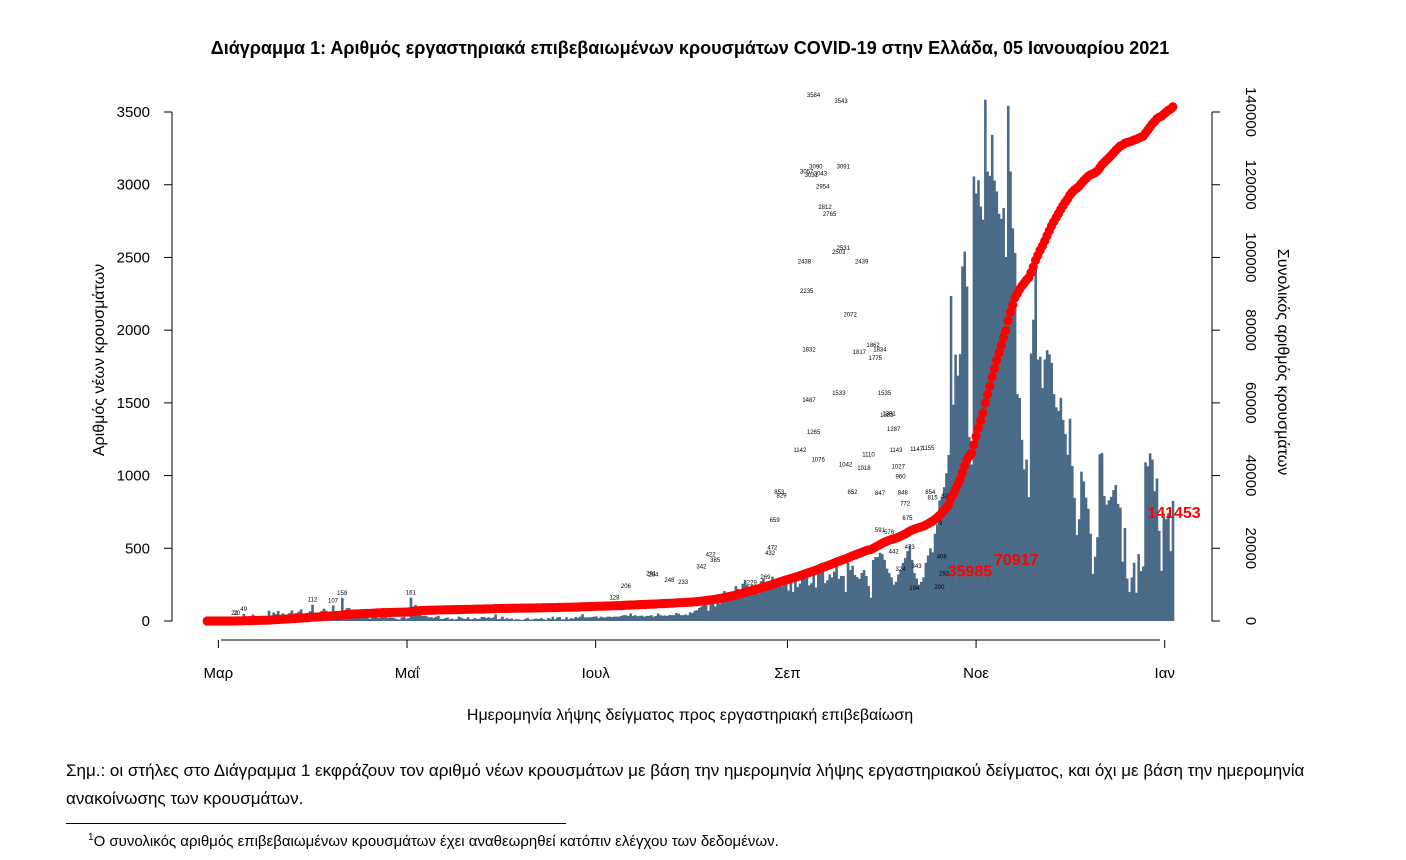 The width and height of the screenshot is (1406, 860). What do you see at coordinates (862, 262) in the screenshot?
I see `bar-value-label: 2439` at bounding box center [862, 262].